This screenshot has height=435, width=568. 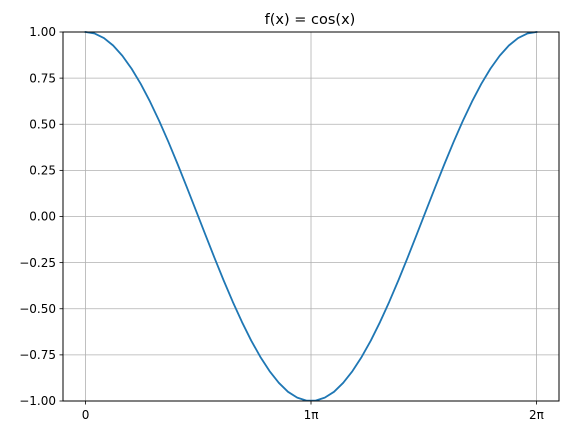 What do you see at coordinates (37, 309) in the screenshot?
I see `y-tick-label: −0.50` at bounding box center [37, 309].